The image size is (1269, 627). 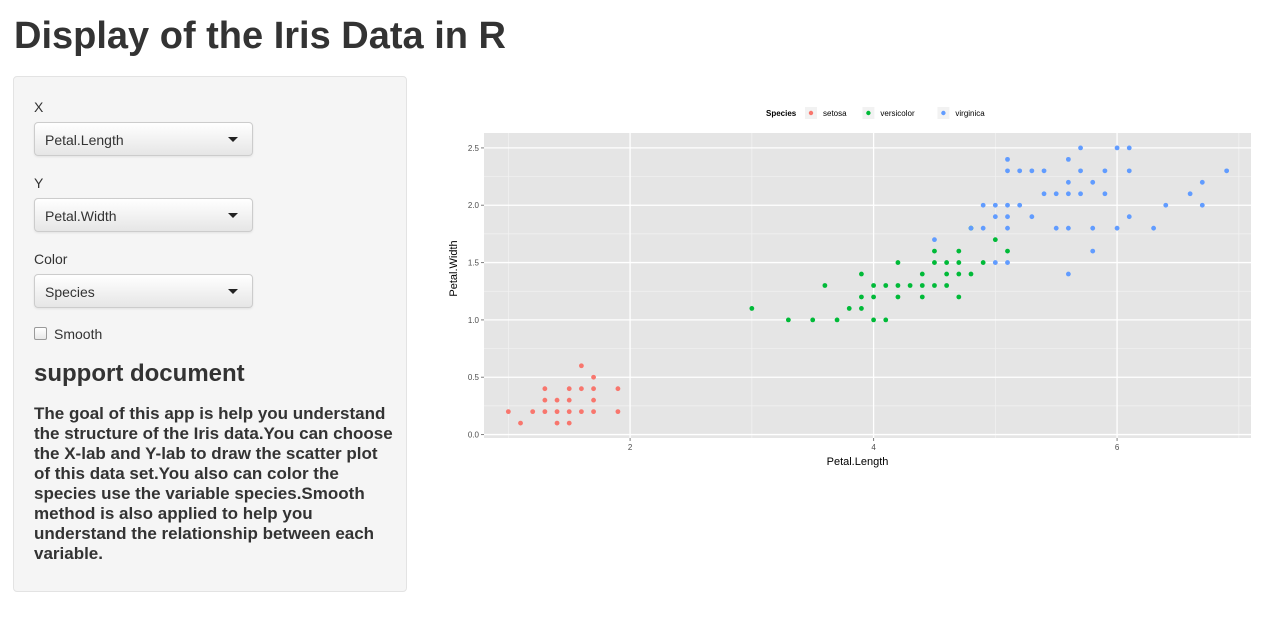 What do you see at coordinates (474, 377) in the screenshot?
I see `y-tick-label: 0.5` at bounding box center [474, 377].